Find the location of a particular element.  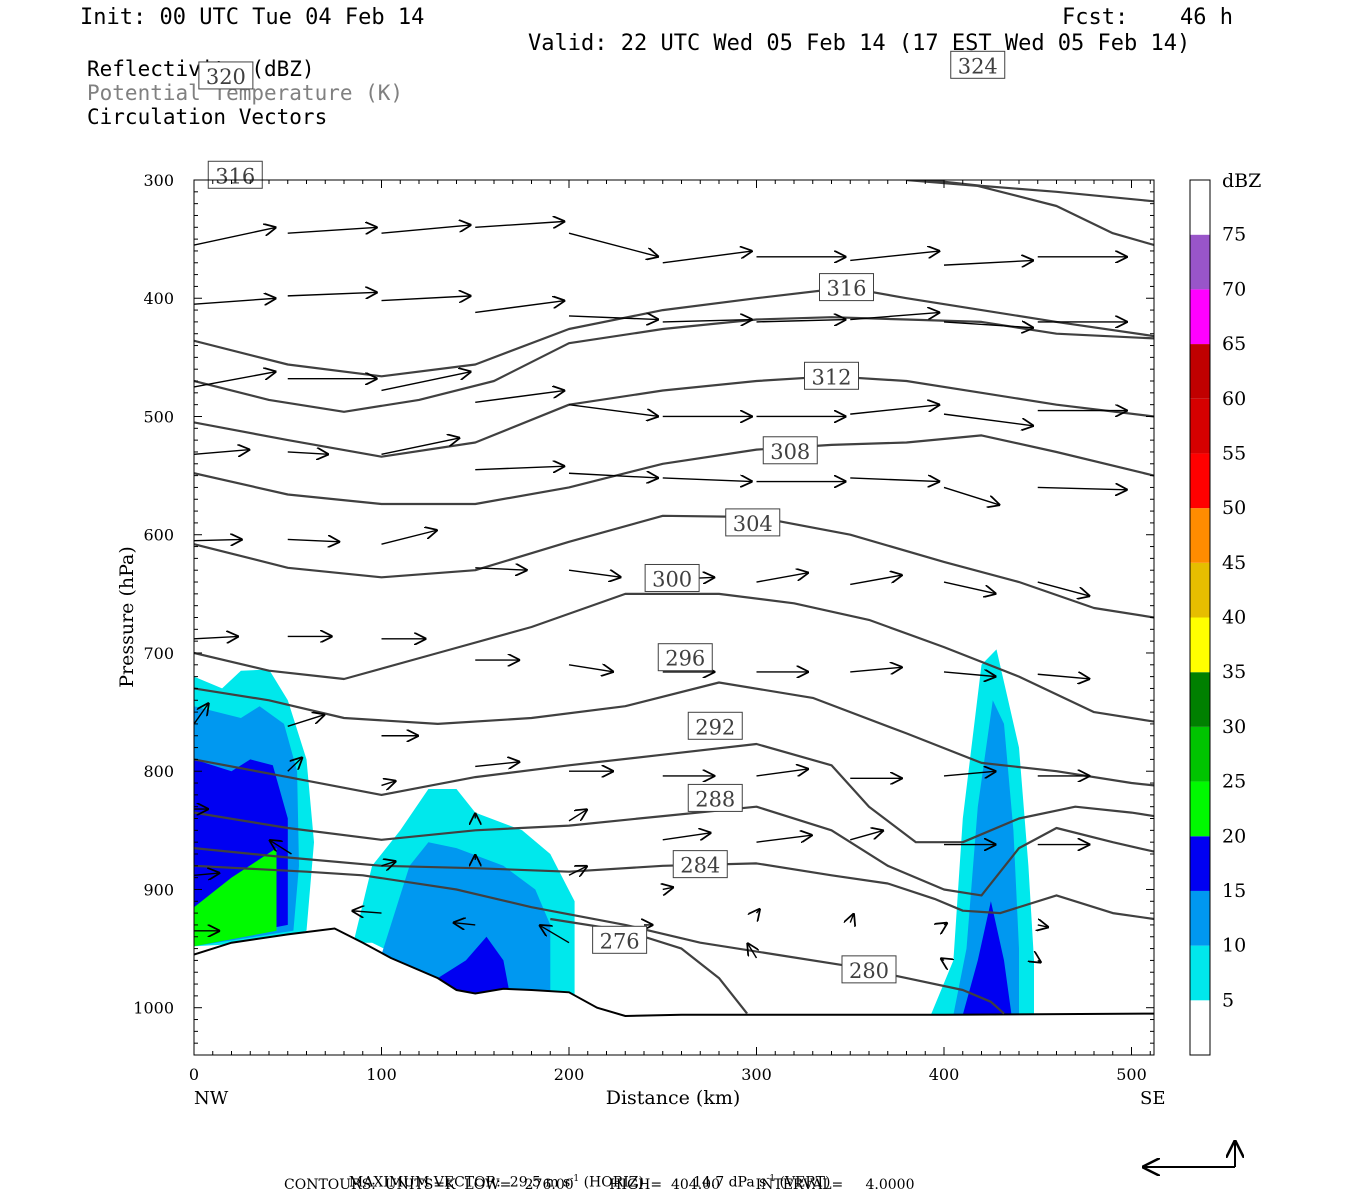

max-horiz-value: 29.5 m s is located at coordinates (540, 1182).